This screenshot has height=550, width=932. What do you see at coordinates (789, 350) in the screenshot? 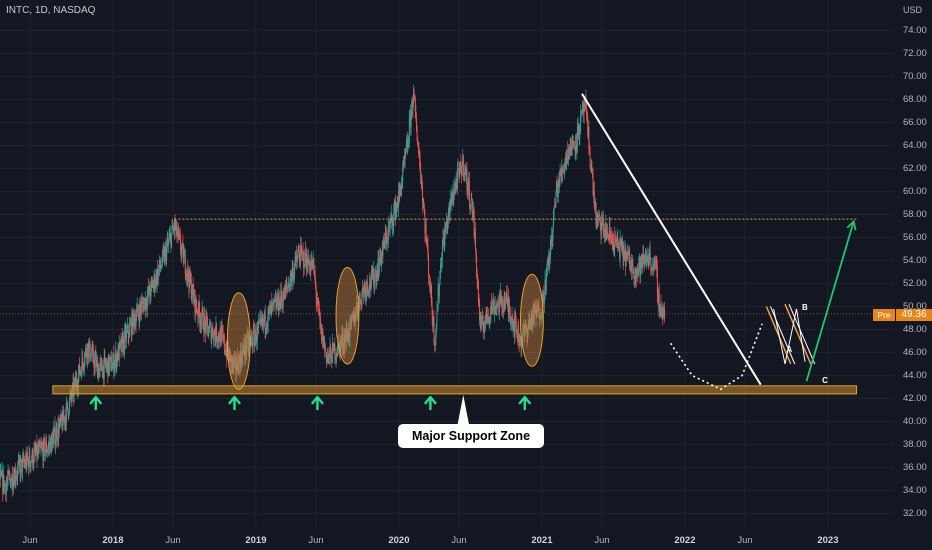
I see `wave-label-a: A` at bounding box center [789, 350].